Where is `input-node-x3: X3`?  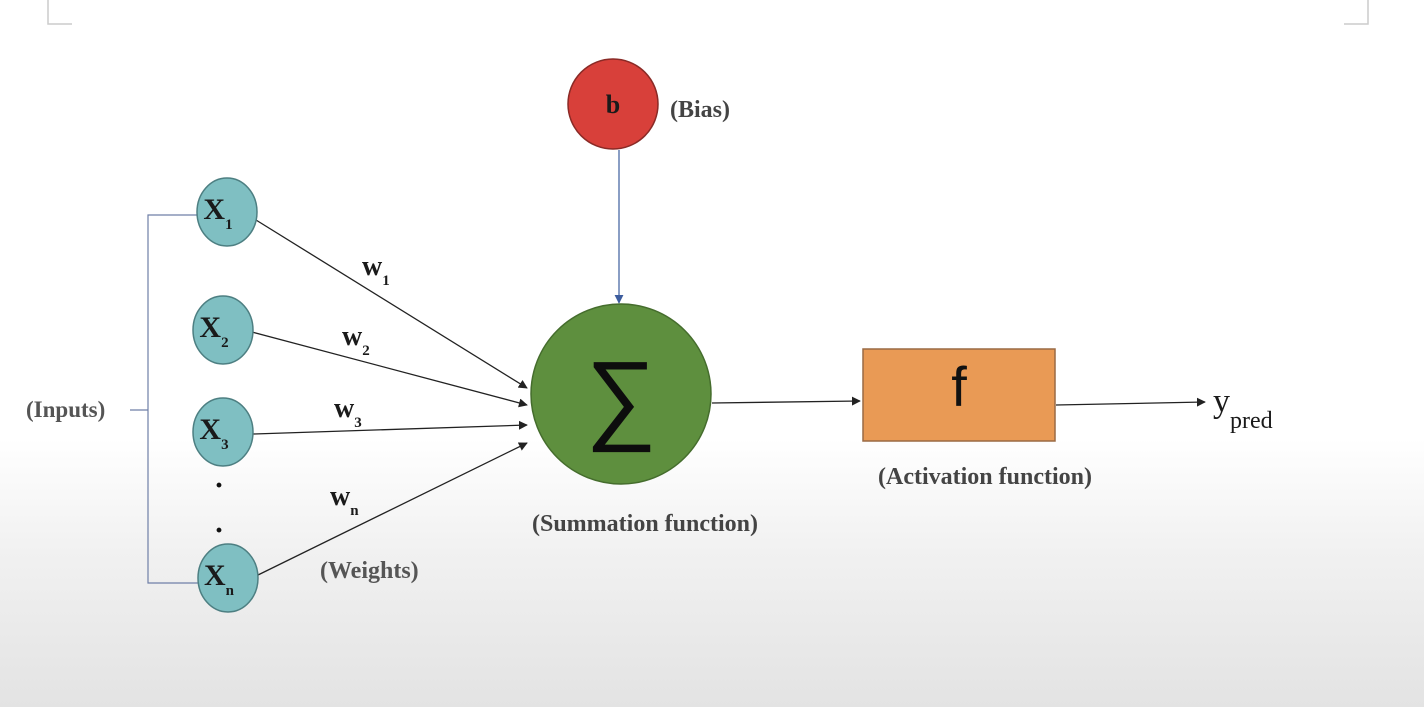
input-node-x3: X3 is located at coordinates (223, 432).